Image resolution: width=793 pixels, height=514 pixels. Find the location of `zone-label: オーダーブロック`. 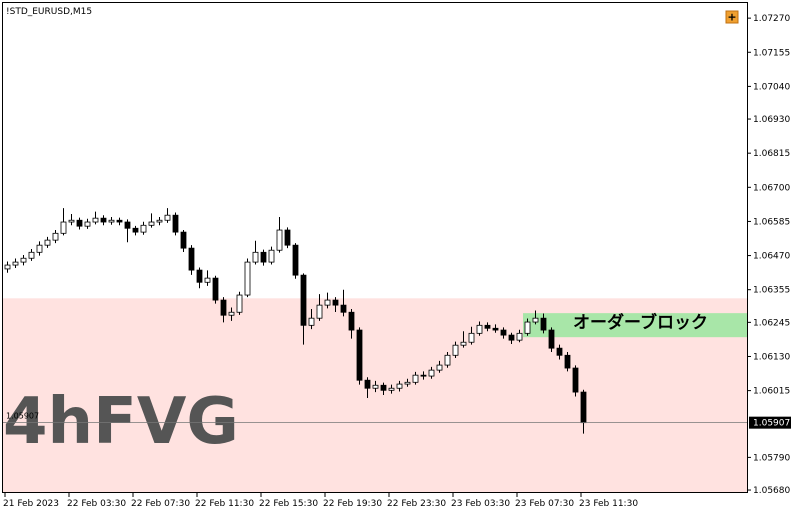

zone-label: オーダーブロック is located at coordinates (640, 322).